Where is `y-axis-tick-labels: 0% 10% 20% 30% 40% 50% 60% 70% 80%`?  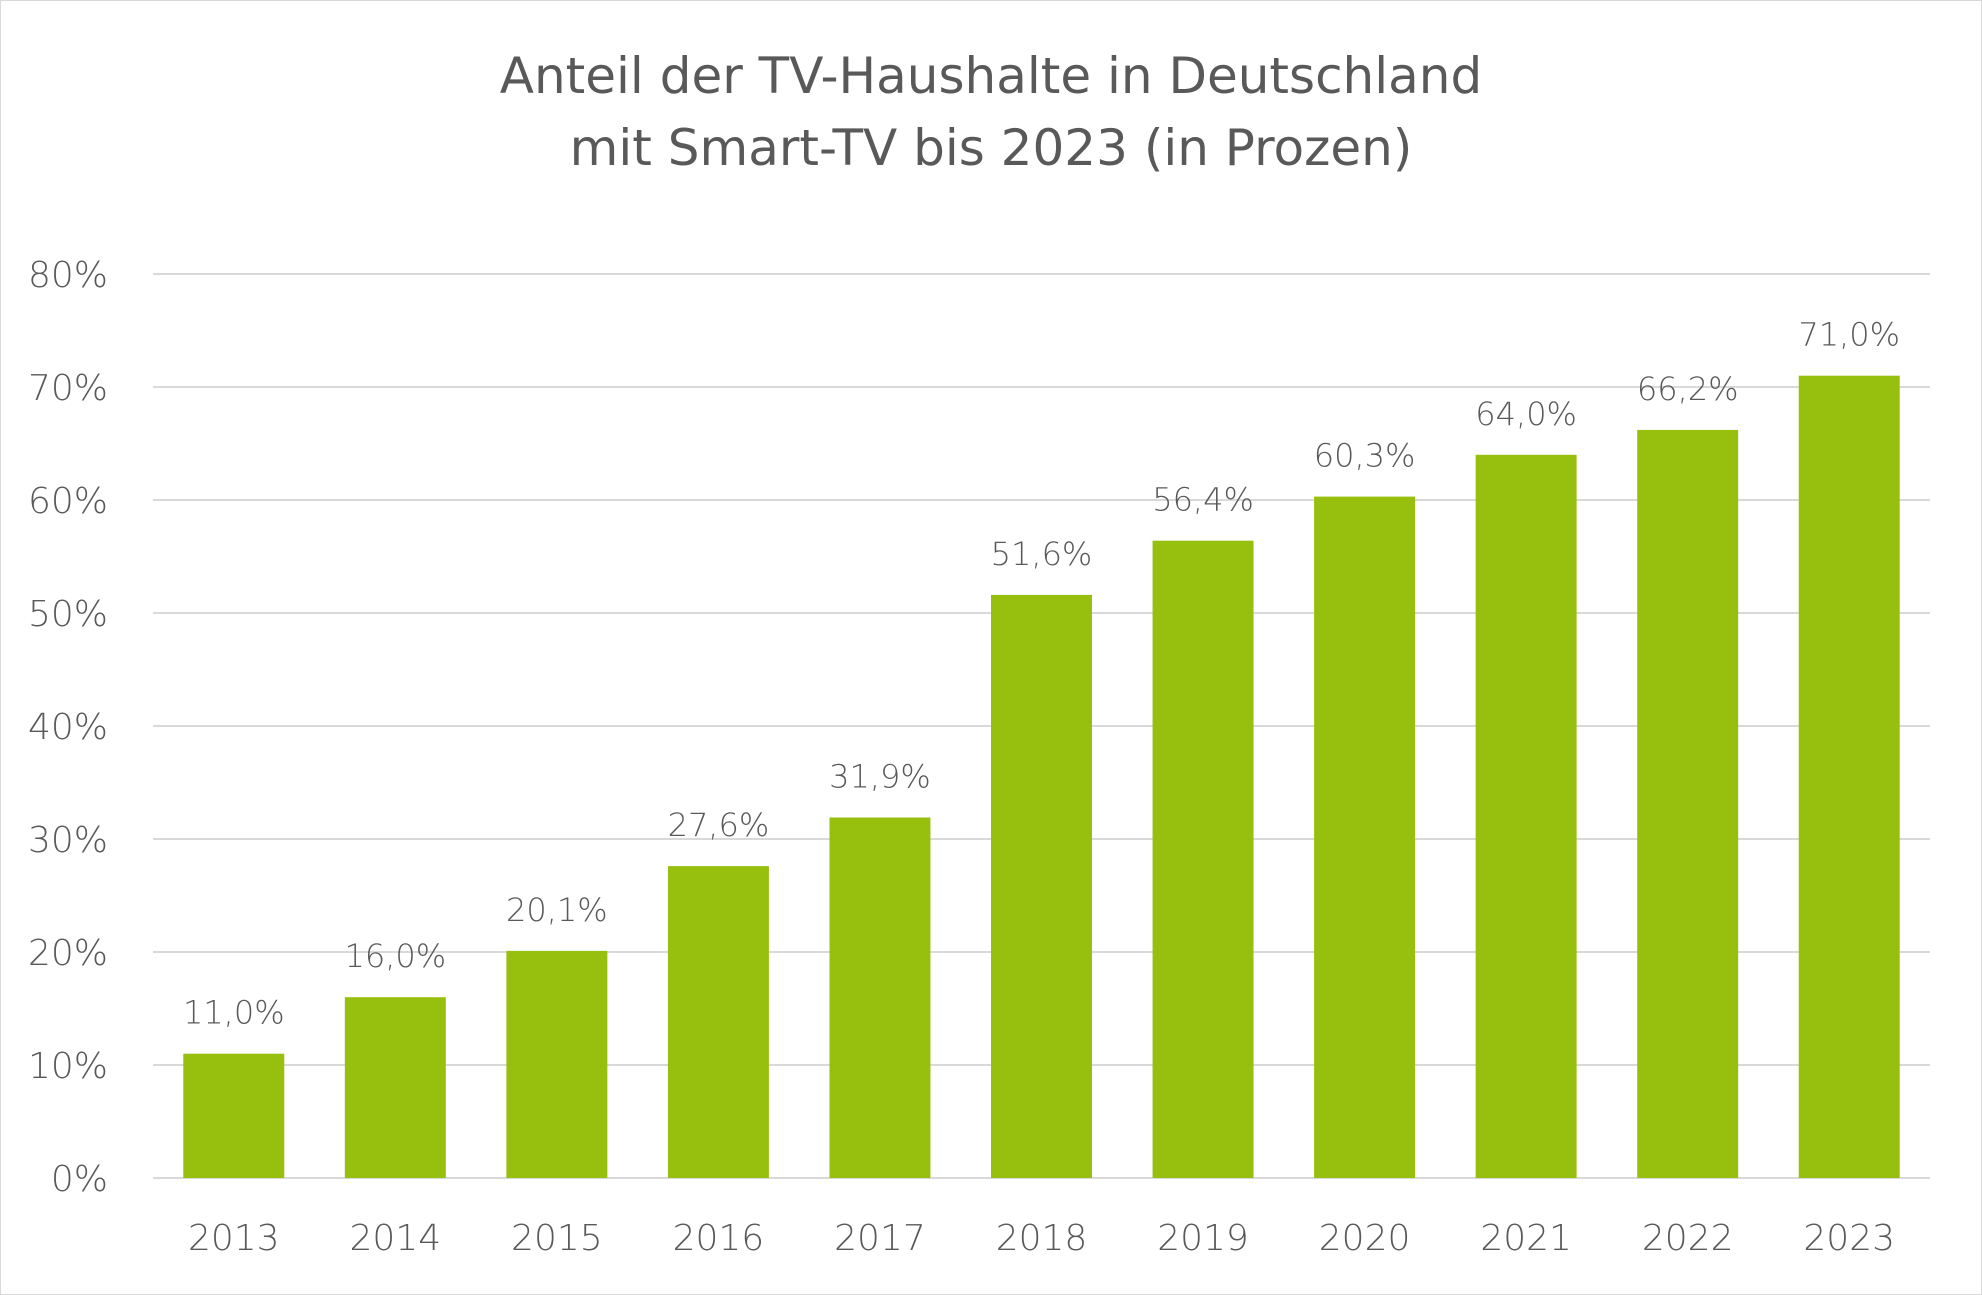 y-axis-tick-labels: 0% 10% 20% 30% 40% 50% 60% 70% 80% is located at coordinates (68, 727).